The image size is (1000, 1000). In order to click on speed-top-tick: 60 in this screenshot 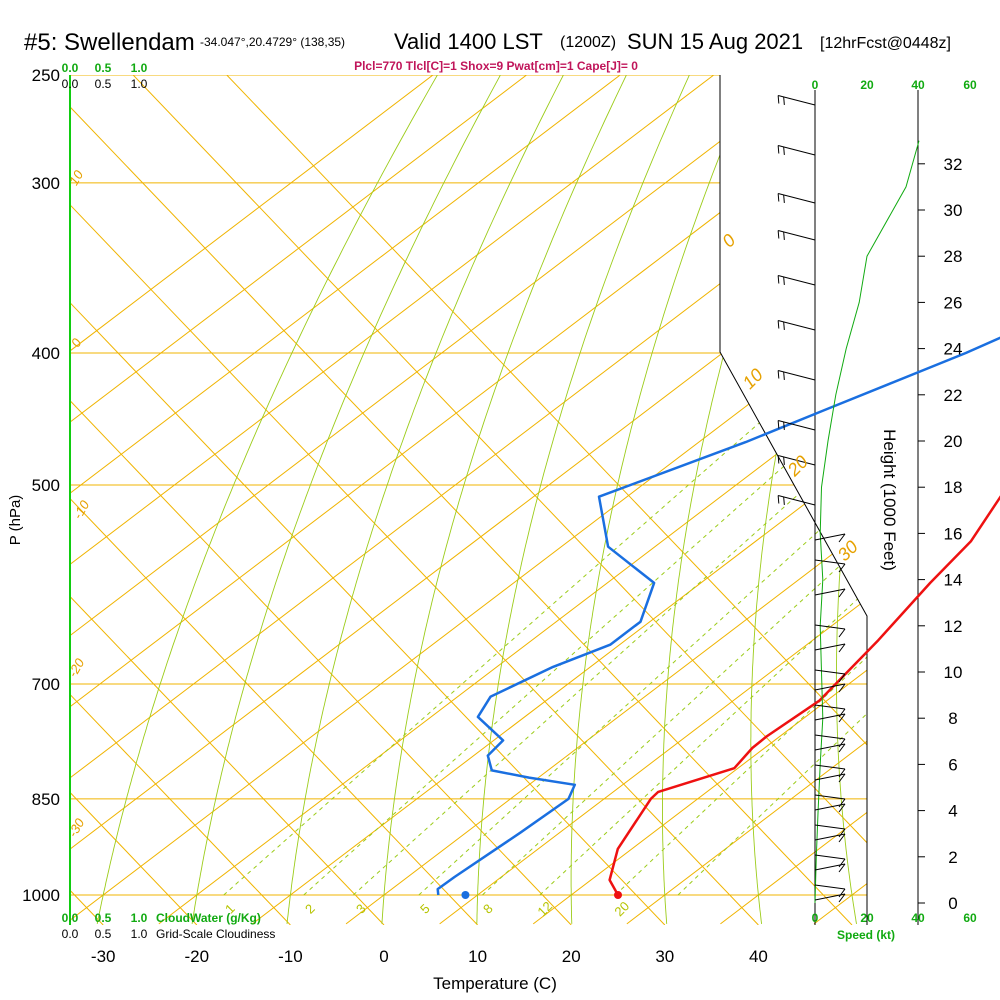, I will do `click(970, 85)`.